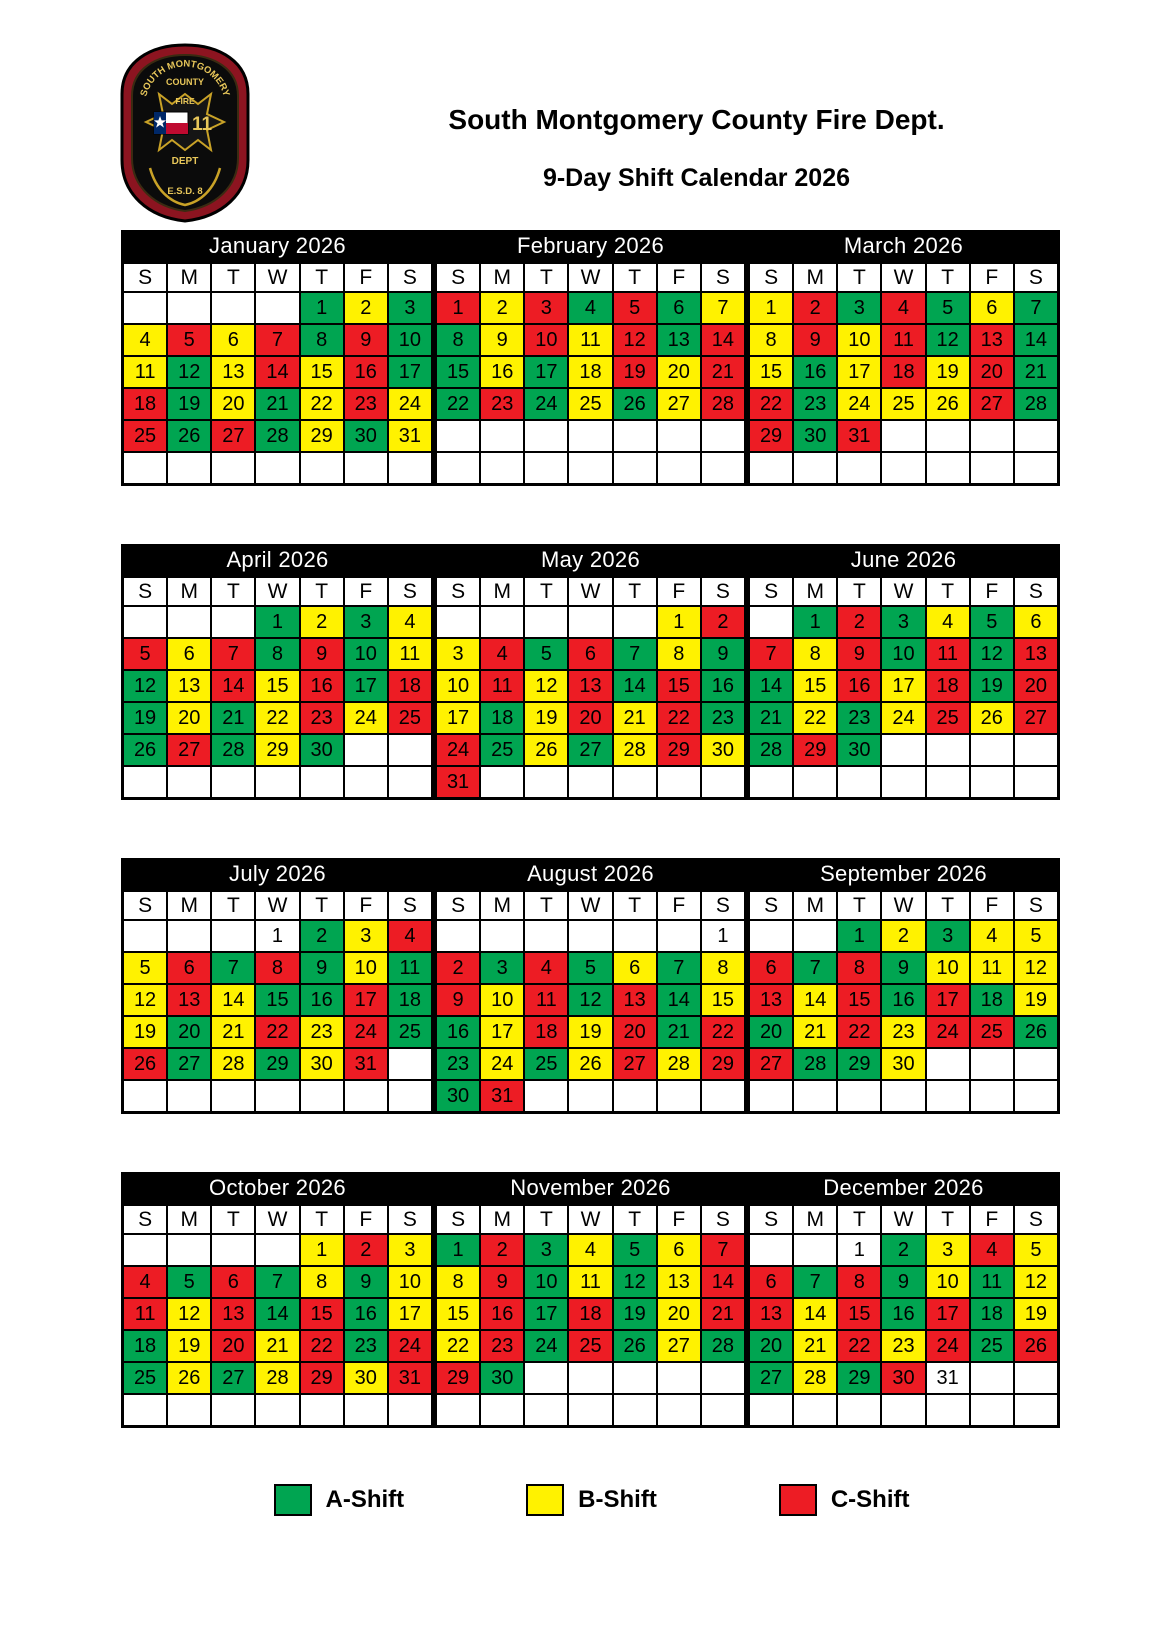  What do you see at coordinates (859, 436) in the screenshot?
I see `calendar-day-cell: 31` at bounding box center [859, 436].